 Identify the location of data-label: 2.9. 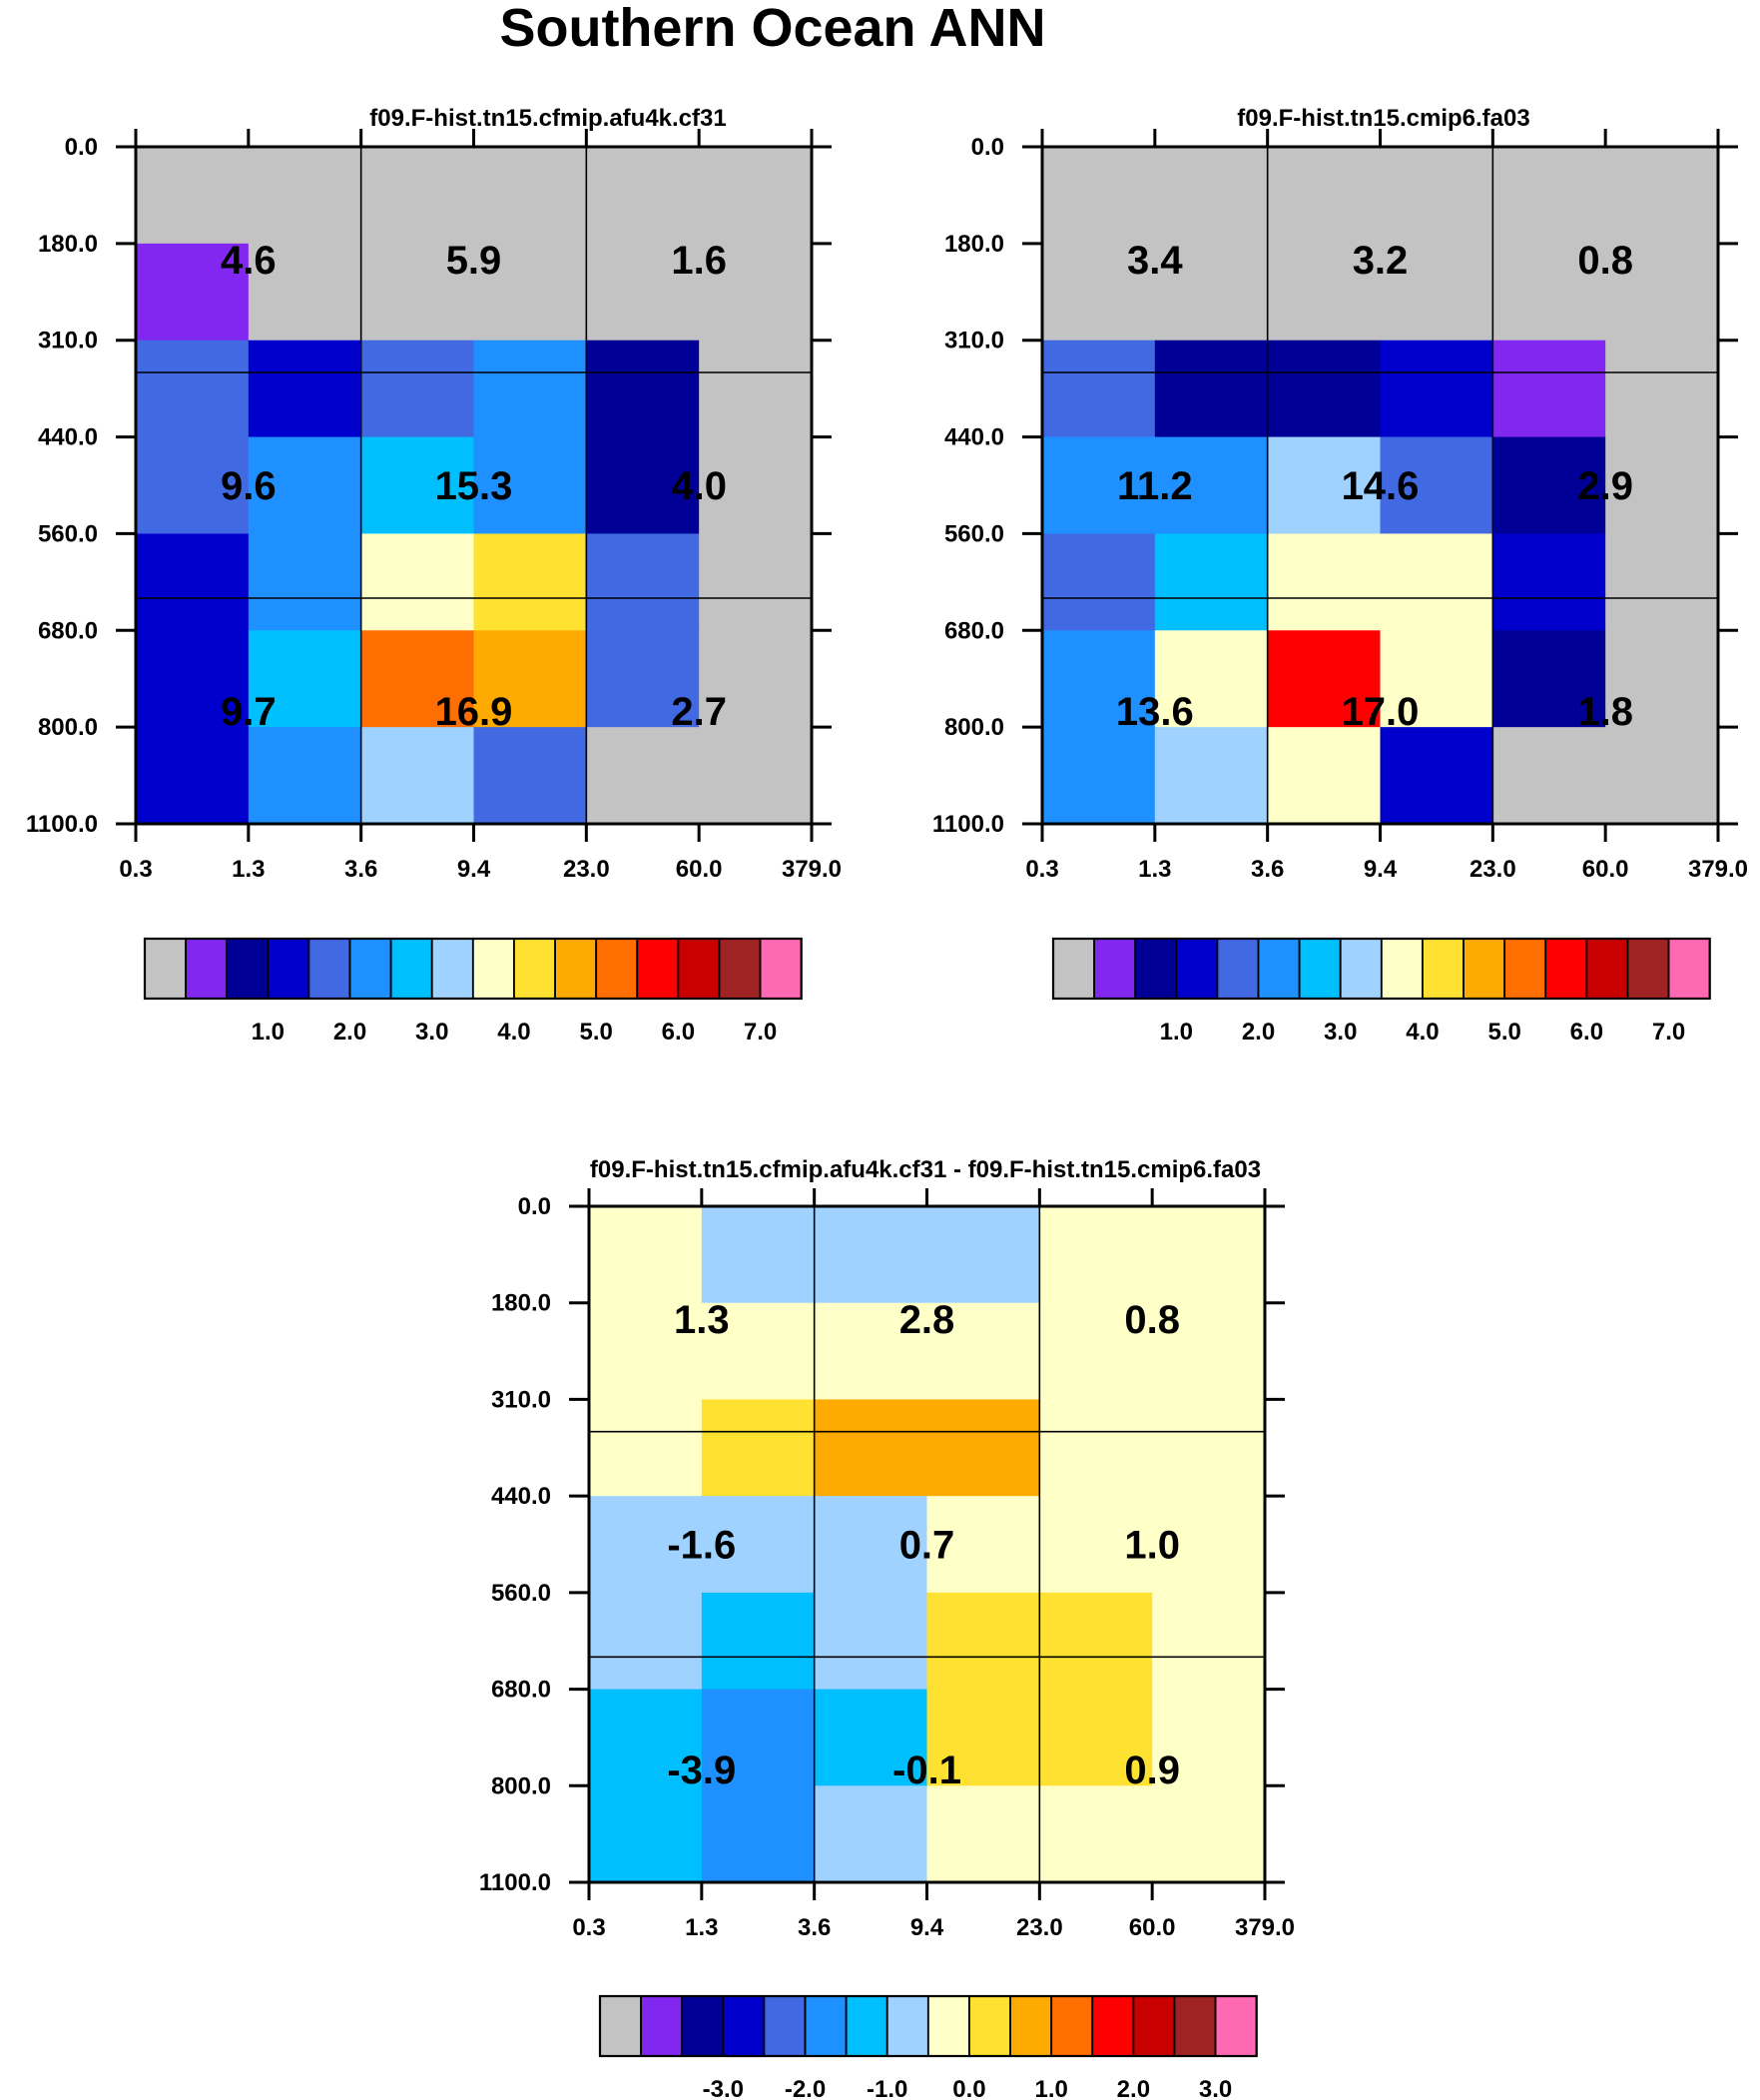
(1605, 486).